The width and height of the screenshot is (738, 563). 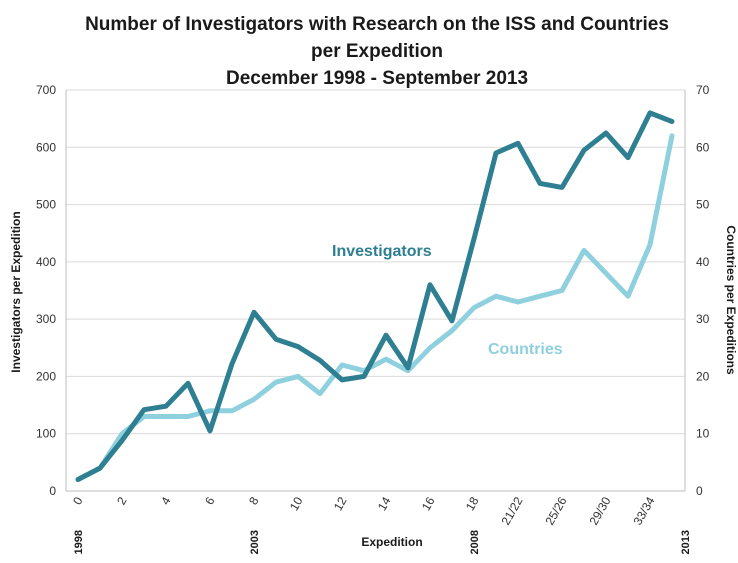 I want to click on chart-title-line-3: December 1998 - September 2013, so click(x=377, y=78).